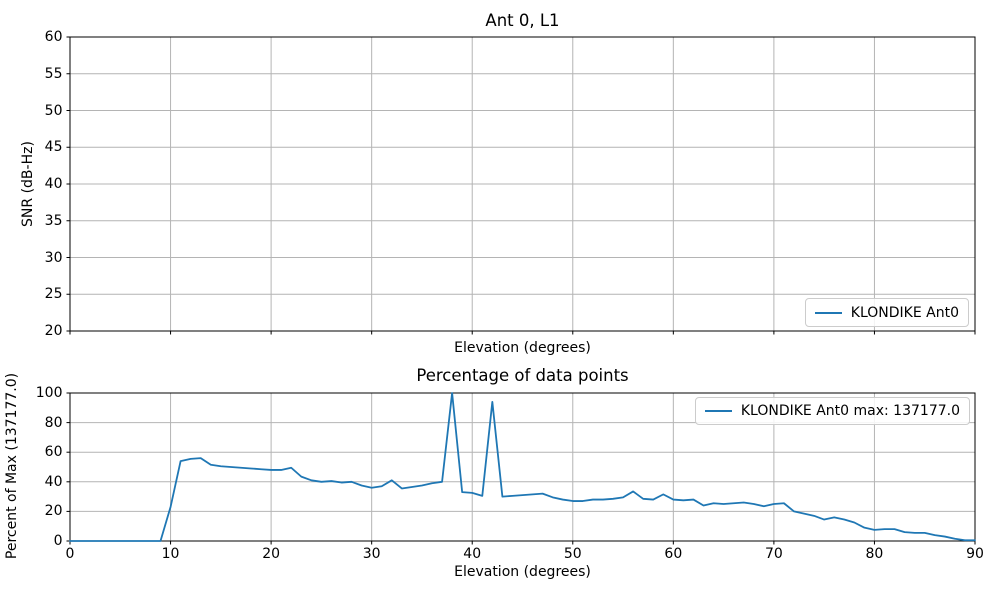 Image resolution: width=1000 pixels, height=600 pixels. I want to click on top-legend-label: KLONDIKE Ant0, so click(904, 312).